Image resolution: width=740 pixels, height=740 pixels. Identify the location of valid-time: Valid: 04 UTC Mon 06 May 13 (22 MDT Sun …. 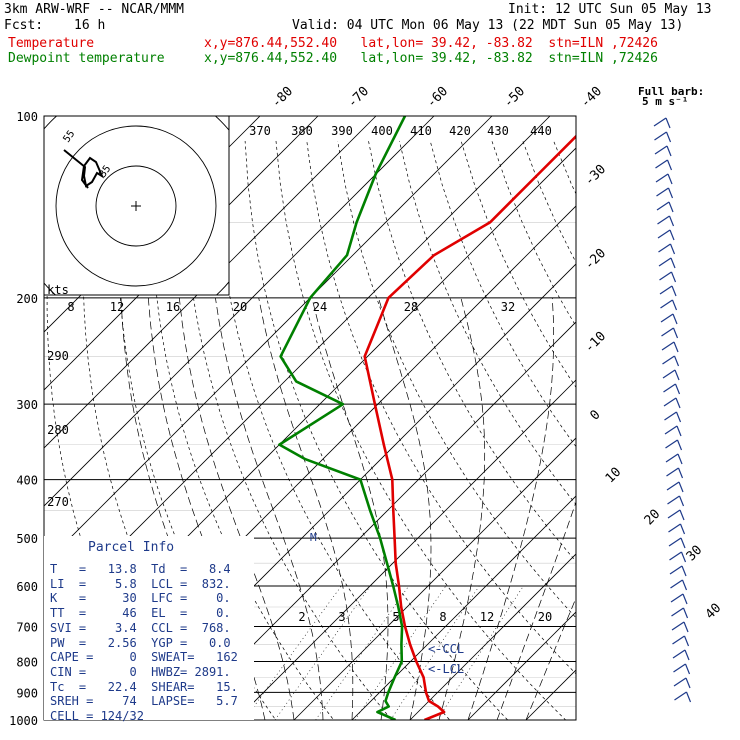
(488, 25).